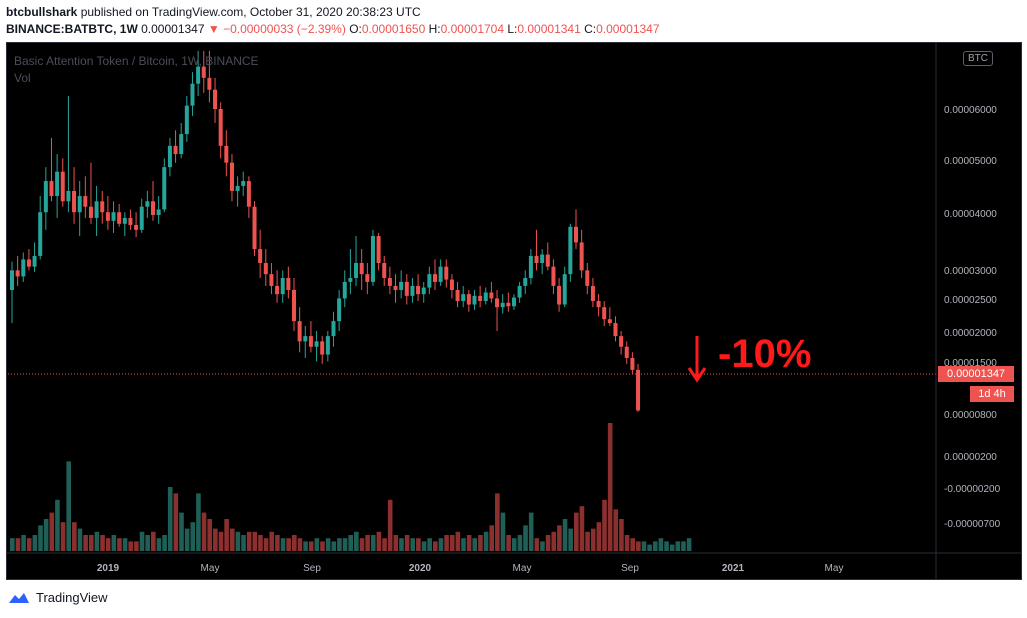  I want to click on time-axis-label: 2021, so click(733, 568).